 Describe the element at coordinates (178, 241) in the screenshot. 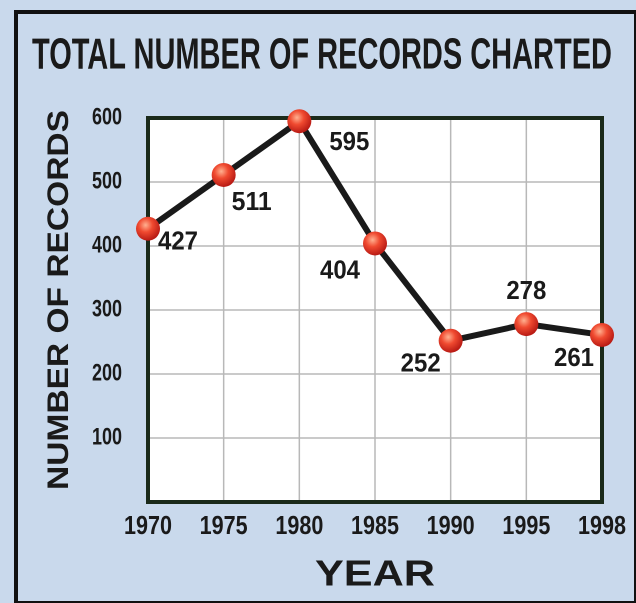

I see `data-label: 427` at that location.